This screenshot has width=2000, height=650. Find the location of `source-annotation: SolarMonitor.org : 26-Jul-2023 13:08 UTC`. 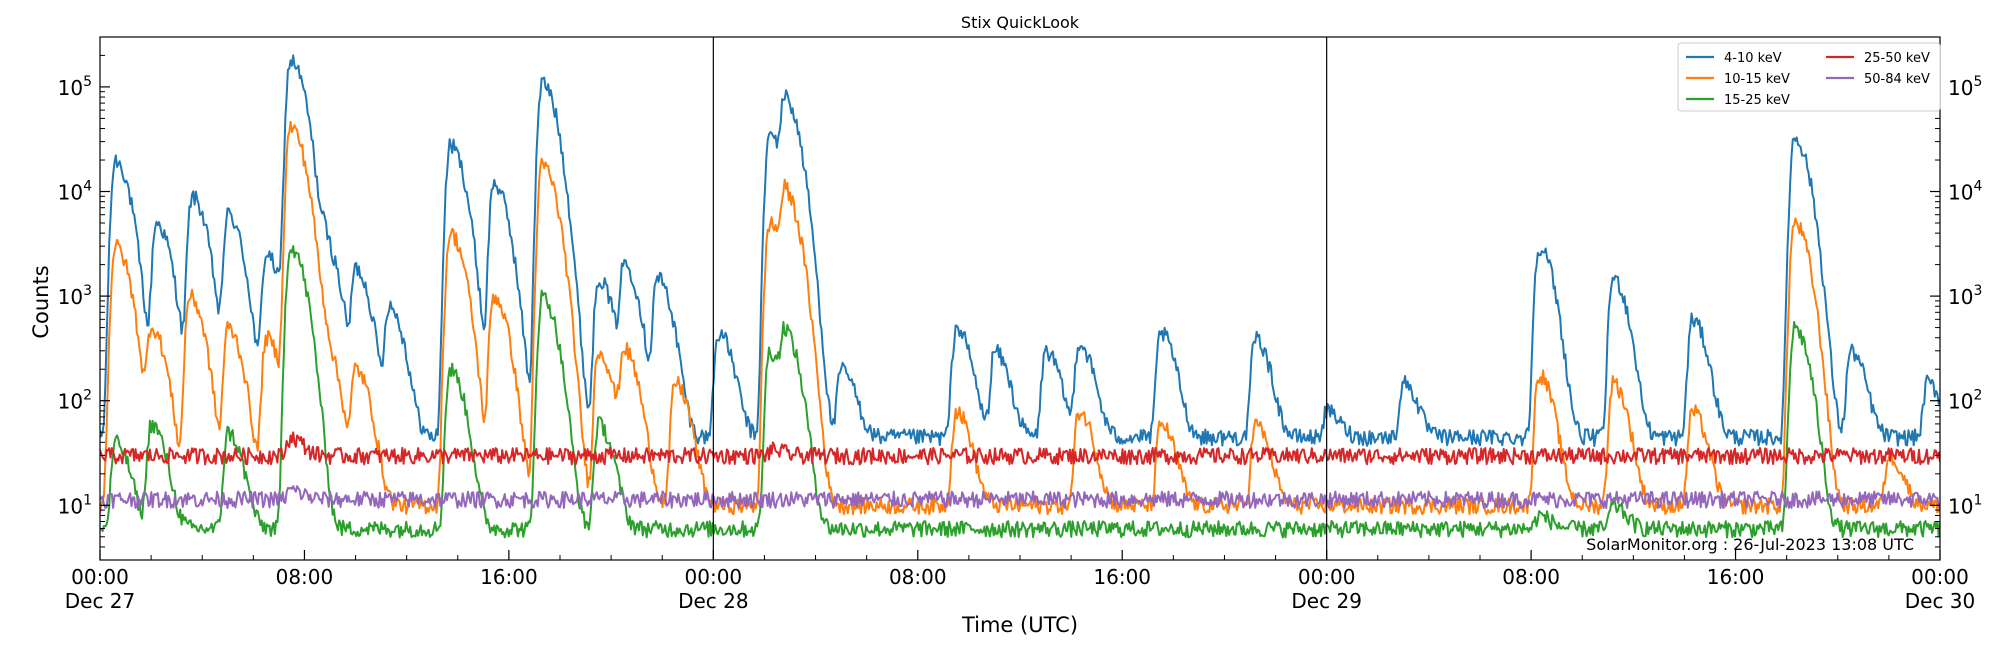

source-annotation: SolarMonitor.org : 26-Jul-2023 13:08 UTC is located at coordinates (1750, 544).